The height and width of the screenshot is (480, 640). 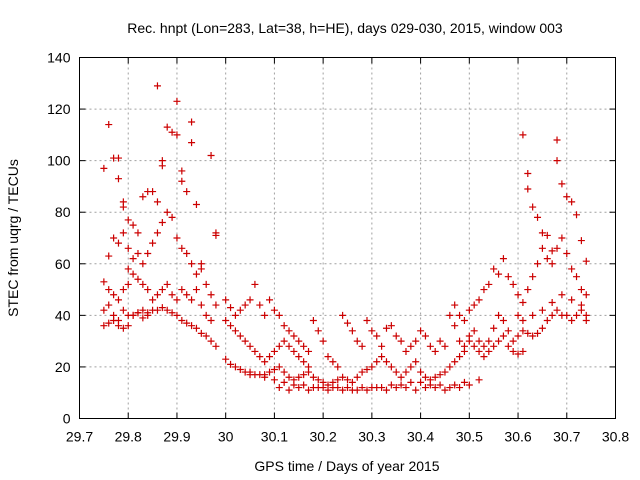 I want to click on x-tick-label: 29.8, so click(x=128, y=437).